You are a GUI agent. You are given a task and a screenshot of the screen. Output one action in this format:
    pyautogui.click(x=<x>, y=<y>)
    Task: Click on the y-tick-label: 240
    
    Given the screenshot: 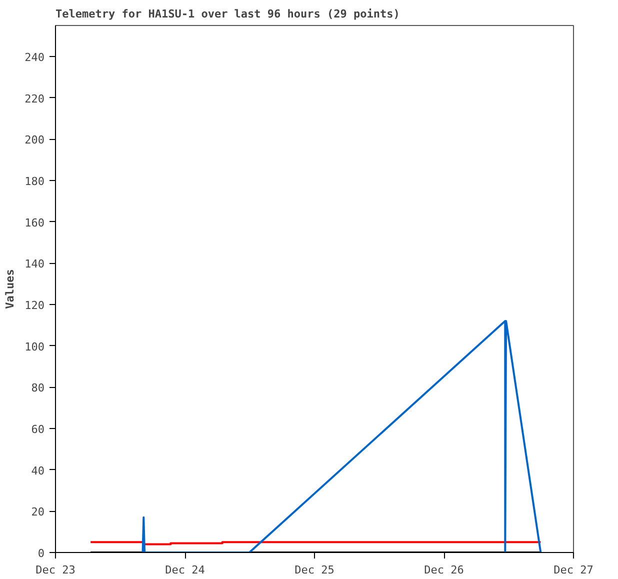 What is the action you would take?
    pyautogui.click(x=34, y=57)
    